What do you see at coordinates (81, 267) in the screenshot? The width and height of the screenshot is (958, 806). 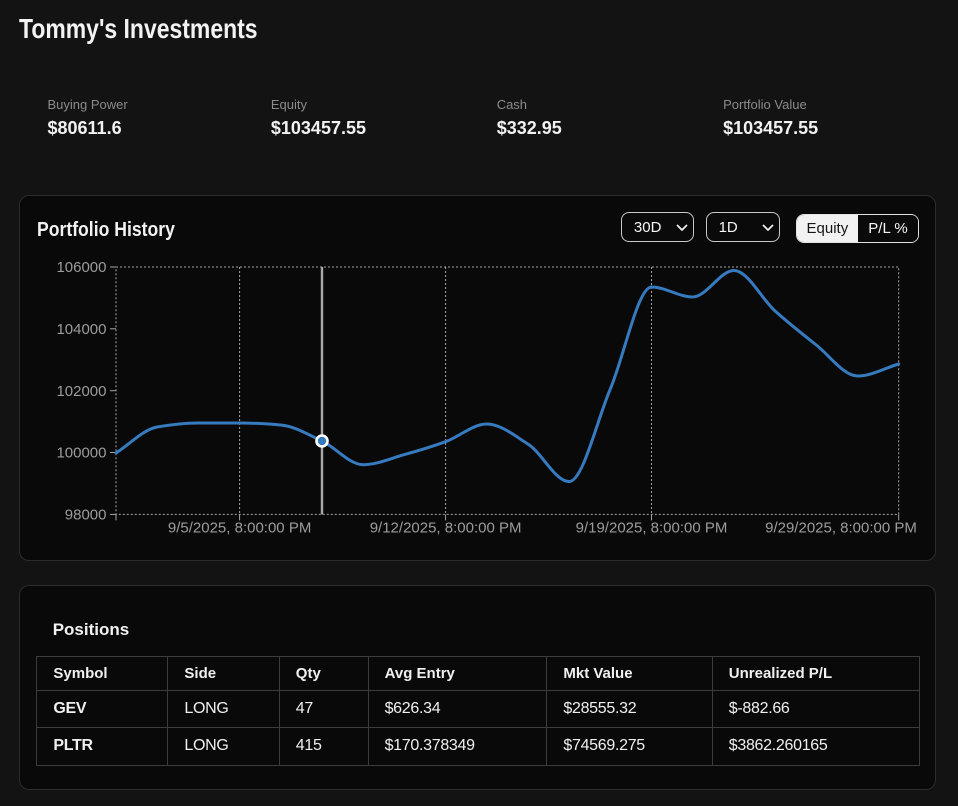 I see `svg-text: 106000` at bounding box center [81, 267].